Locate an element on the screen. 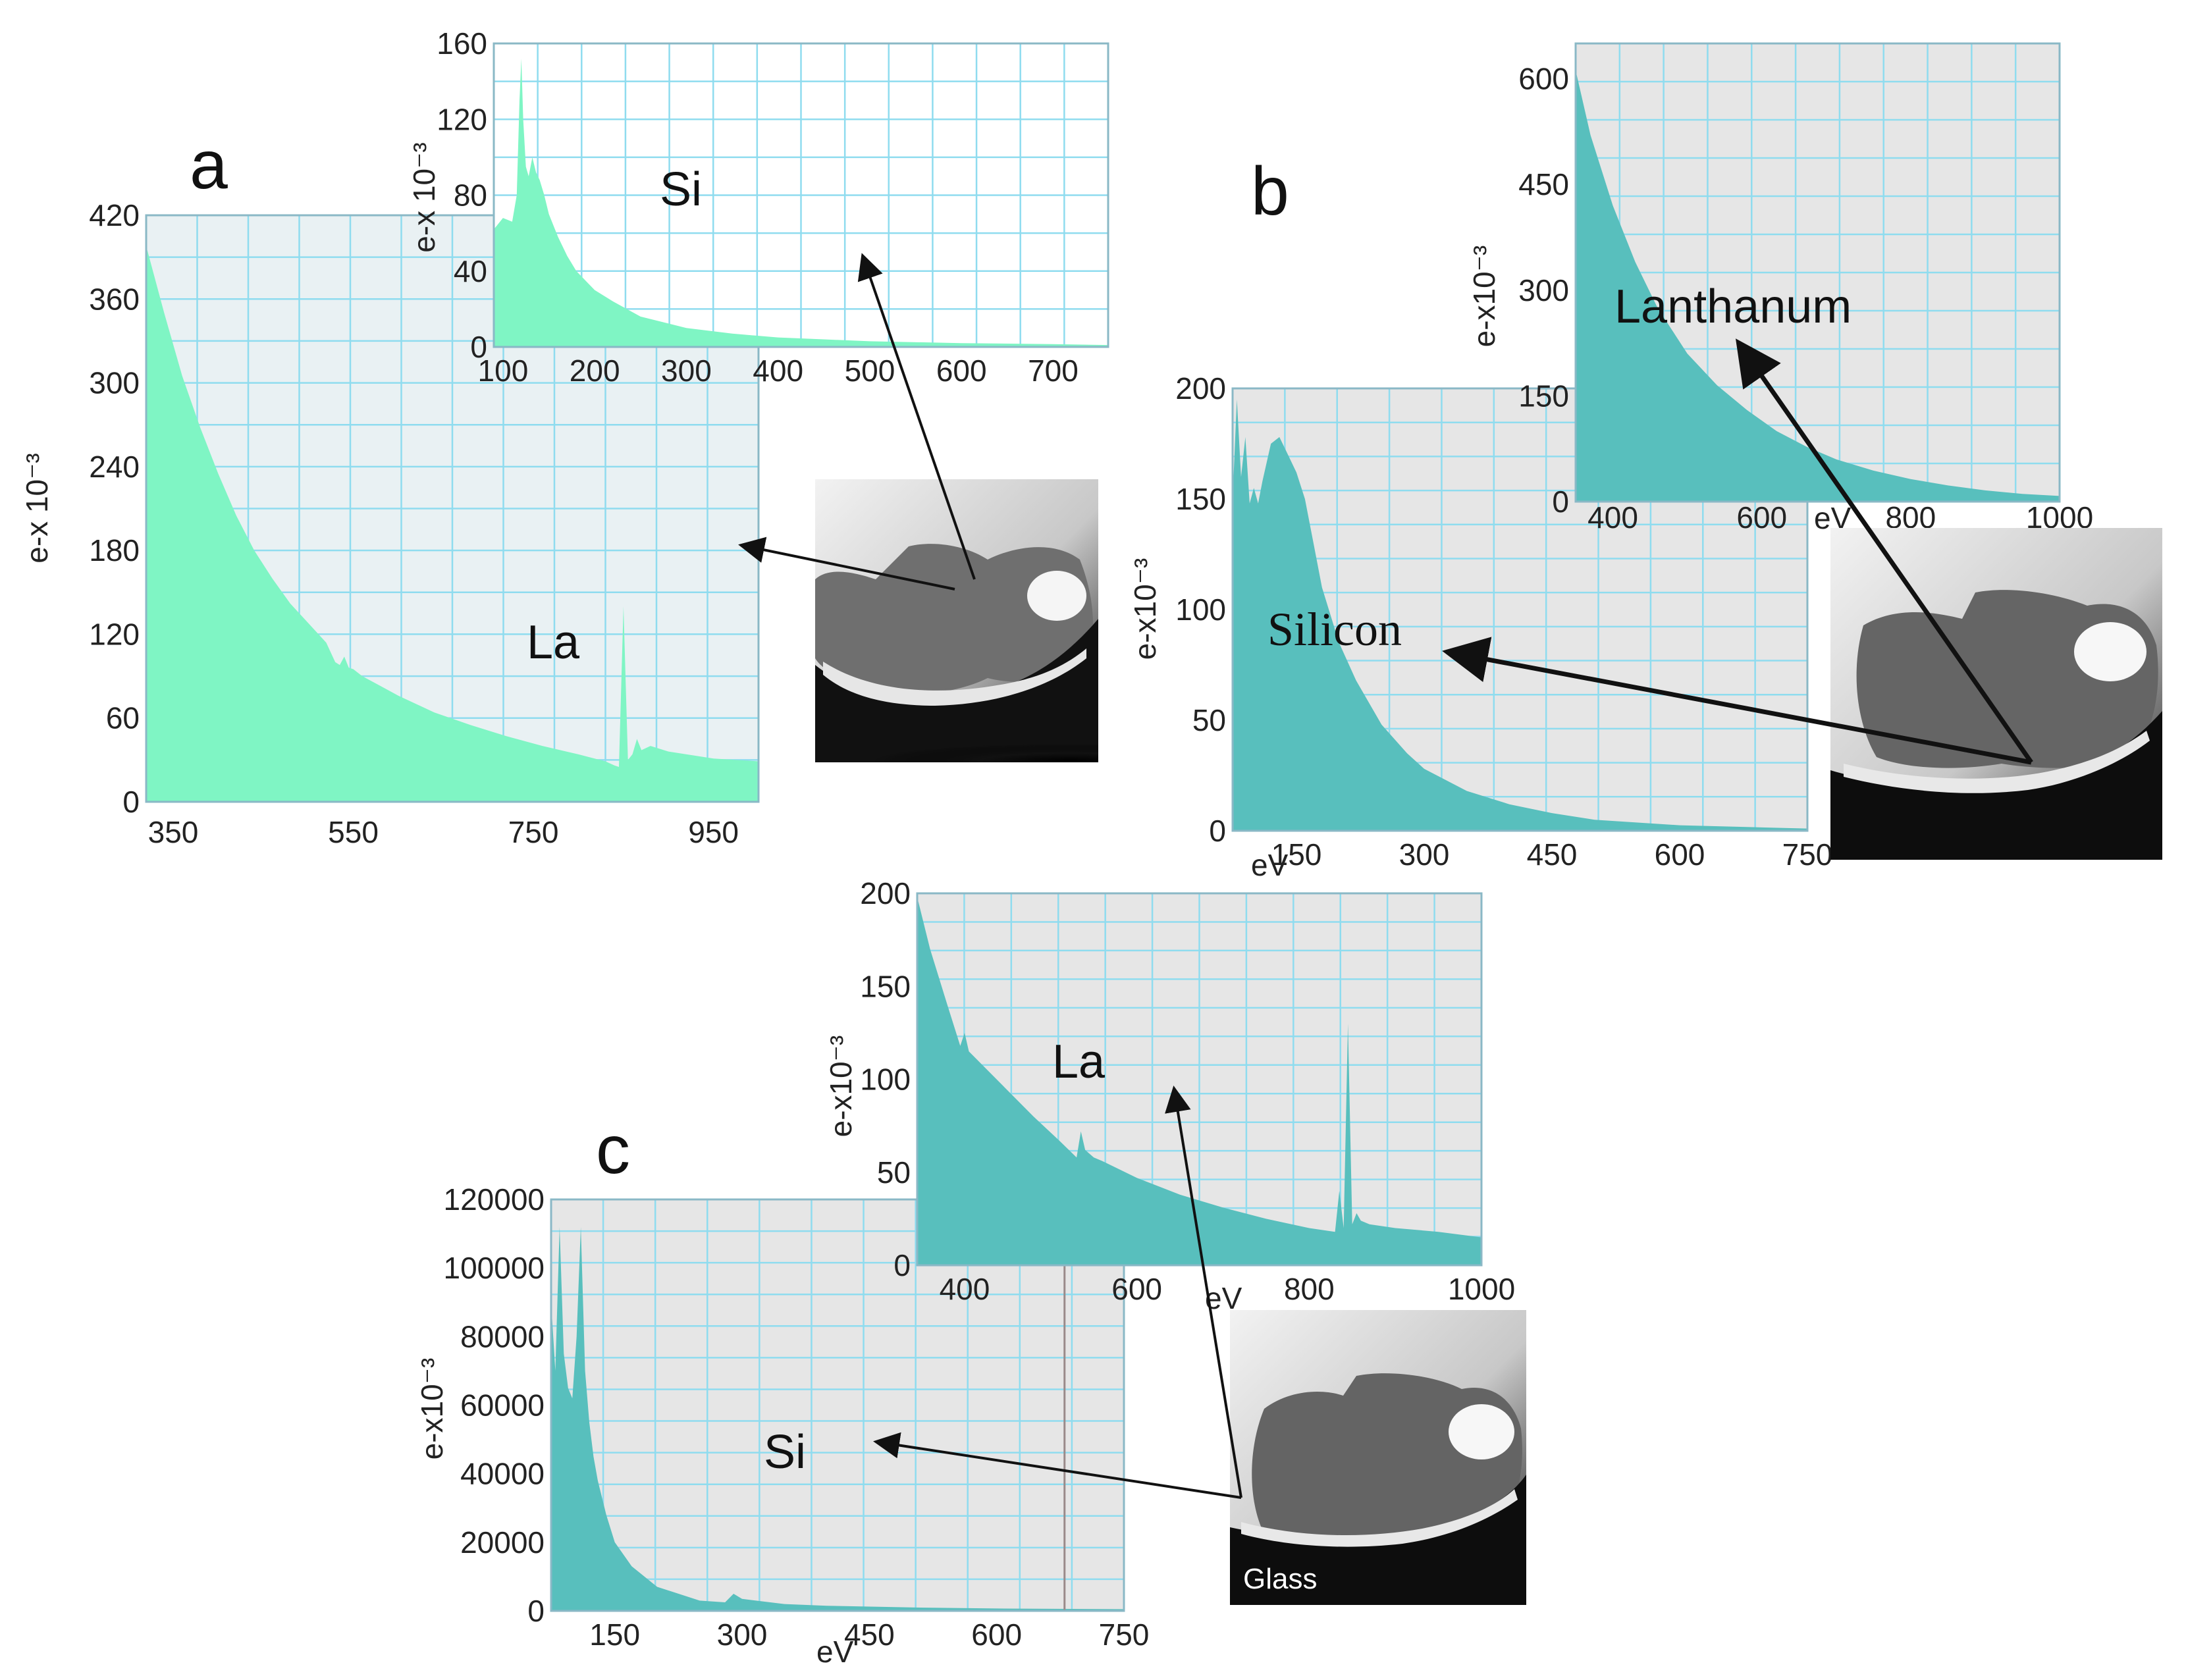 Image resolution: width=2186 pixels, height=1680 pixels. element-annotation: Lanthanum is located at coordinates (1733, 306).